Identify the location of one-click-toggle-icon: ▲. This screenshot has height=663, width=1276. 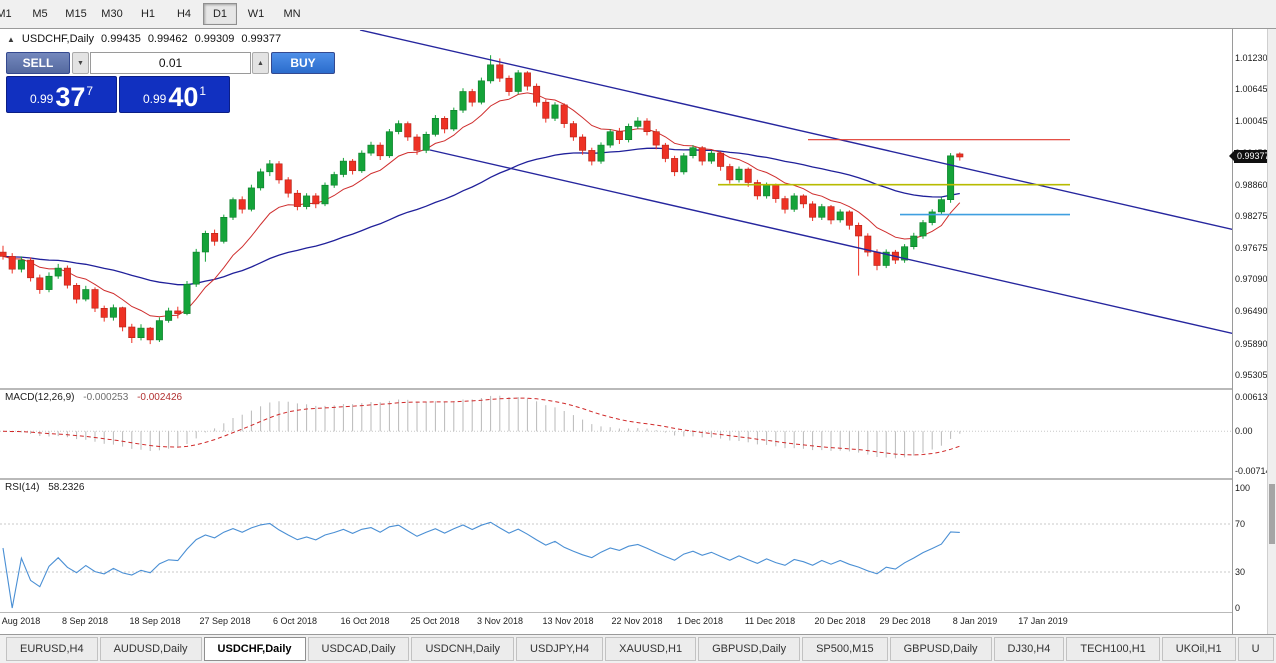
(11, 39).